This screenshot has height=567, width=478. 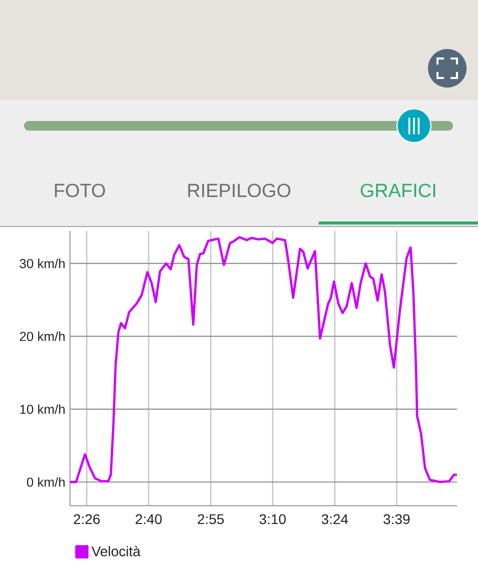 I want to click on y-tick-label: 20 km/h, so click(x=42, y=337).